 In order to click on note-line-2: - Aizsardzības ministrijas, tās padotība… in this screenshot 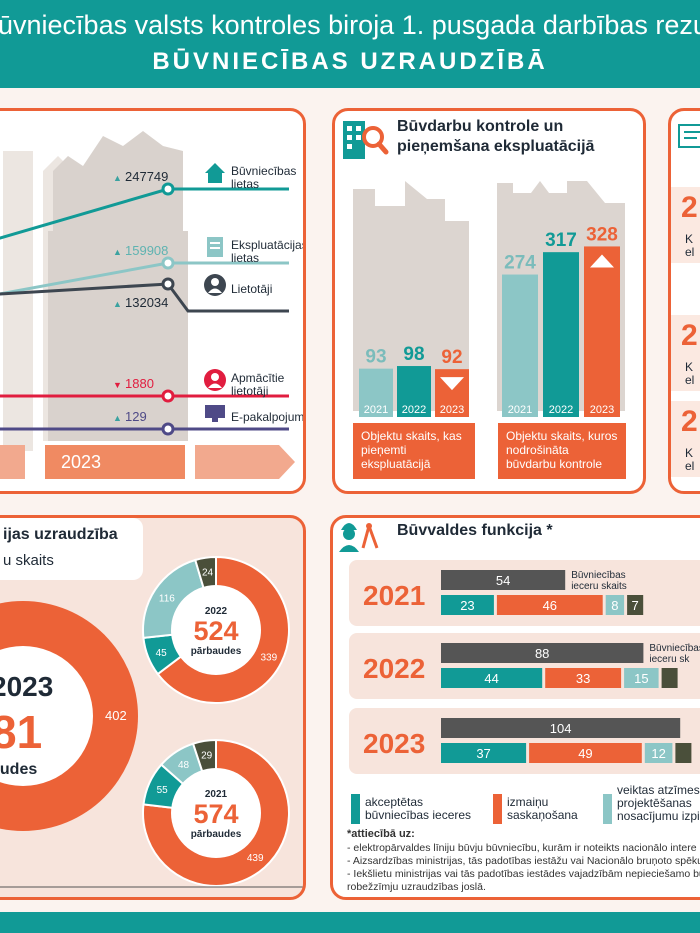, I will do `click(523, 861)`.